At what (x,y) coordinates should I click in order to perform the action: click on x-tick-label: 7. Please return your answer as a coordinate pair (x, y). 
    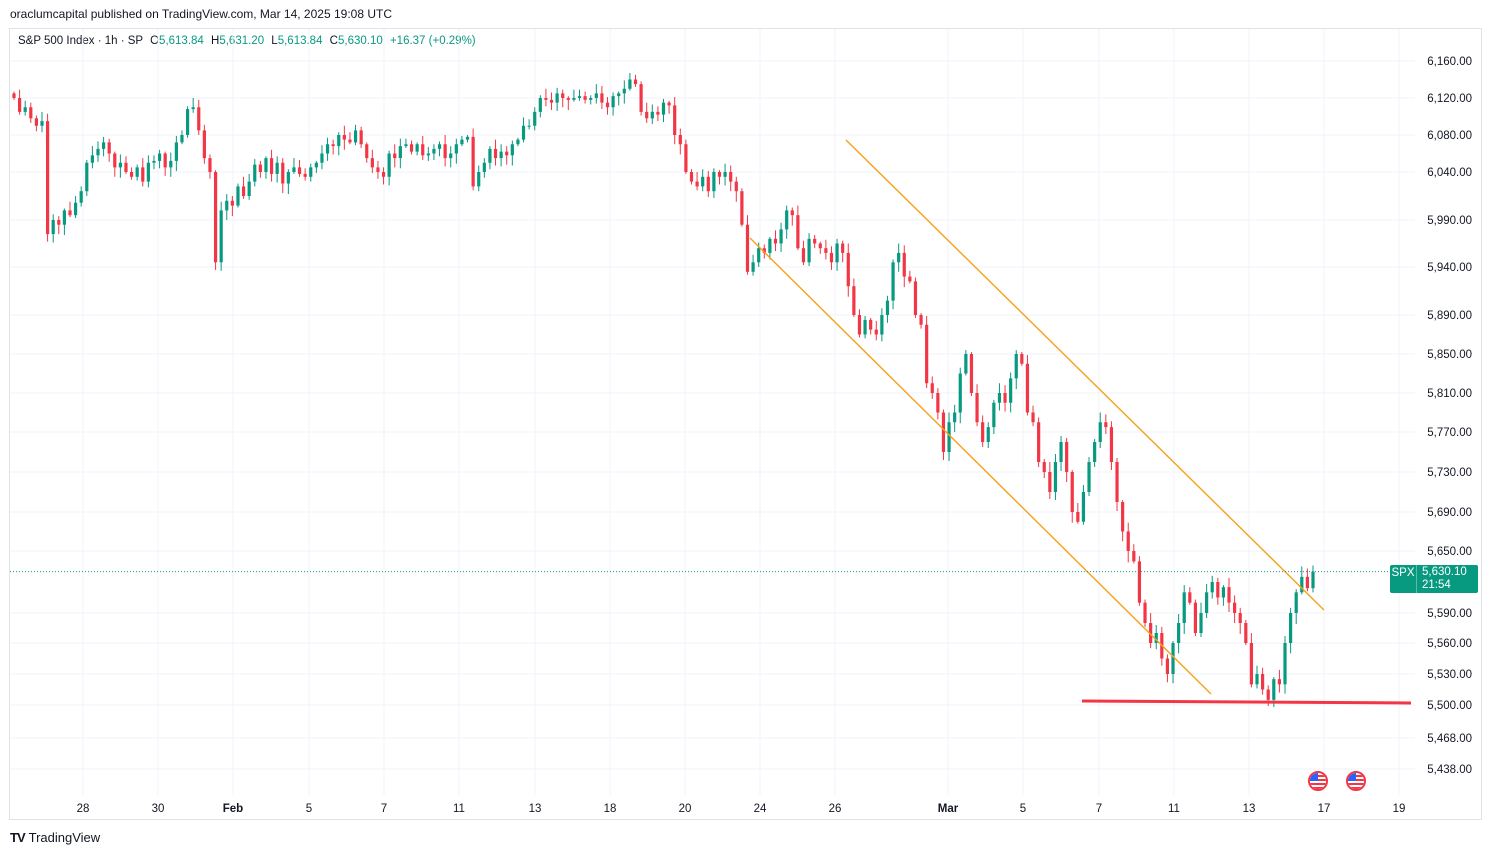
    Looking at the image, I should click on (1099, 809).